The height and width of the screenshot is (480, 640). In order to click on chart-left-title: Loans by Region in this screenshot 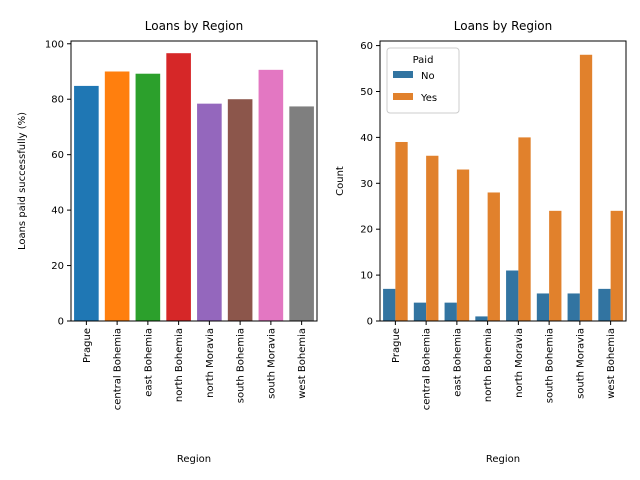, I will do `click(194, 26)`.